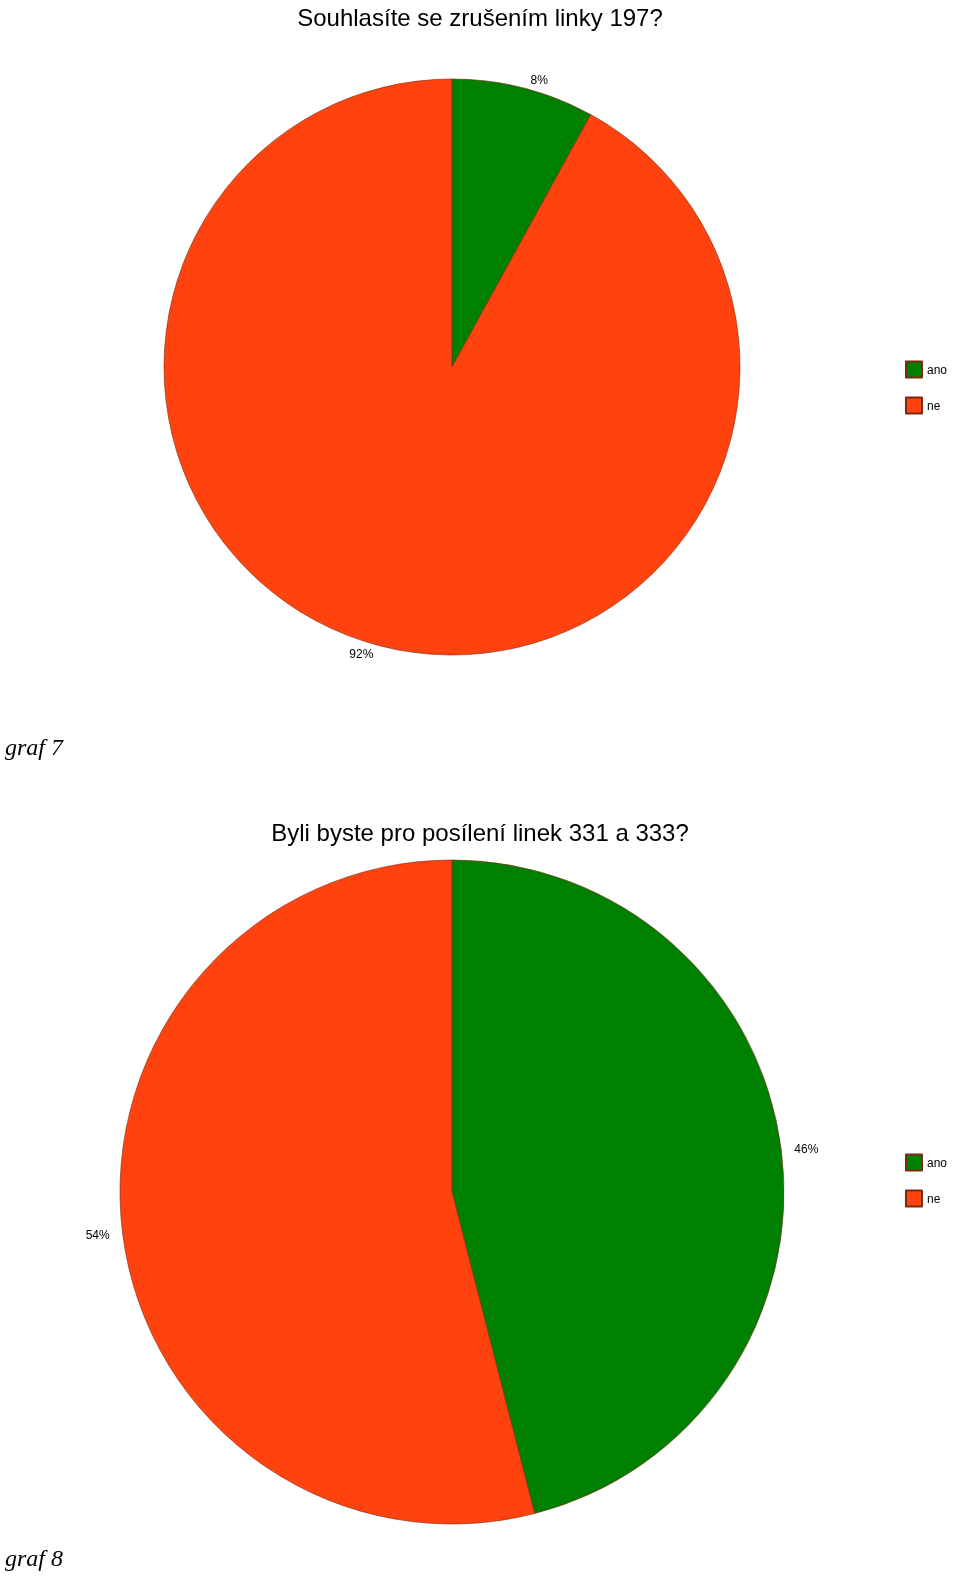  What do you see at coordinates (35, 747) in the screenshot?
I see `text: graf 7` at bounding box center [35, 747].